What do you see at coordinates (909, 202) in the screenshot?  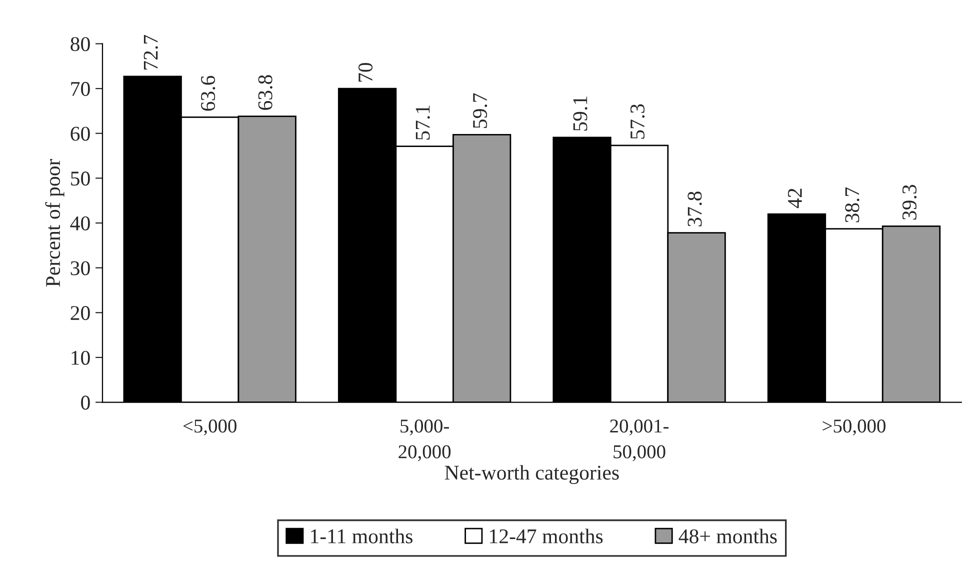 I see `data-label: 39.3` at bounding box center [909, 202].